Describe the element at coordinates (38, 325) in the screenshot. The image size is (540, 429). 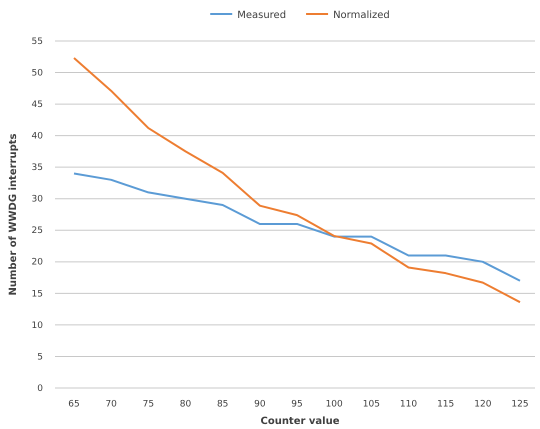
I see `y-tick-label: 10` at that location.